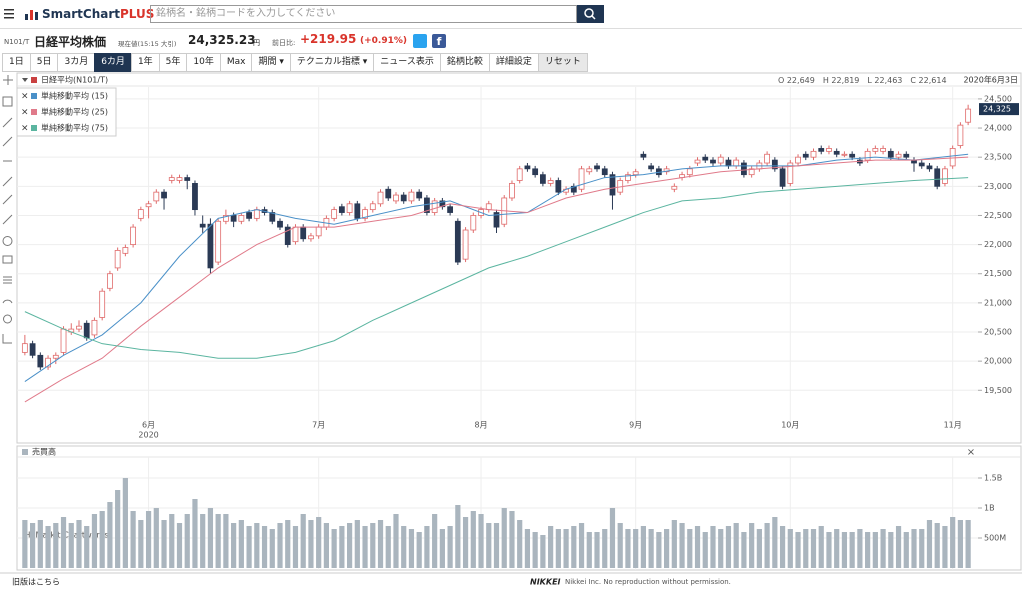 The image size is (1022, 590). What do you see at coordinates (998, 390) in the screenshot?
I see `y-tick-label: 19,500` at bounding box center [998, 390].